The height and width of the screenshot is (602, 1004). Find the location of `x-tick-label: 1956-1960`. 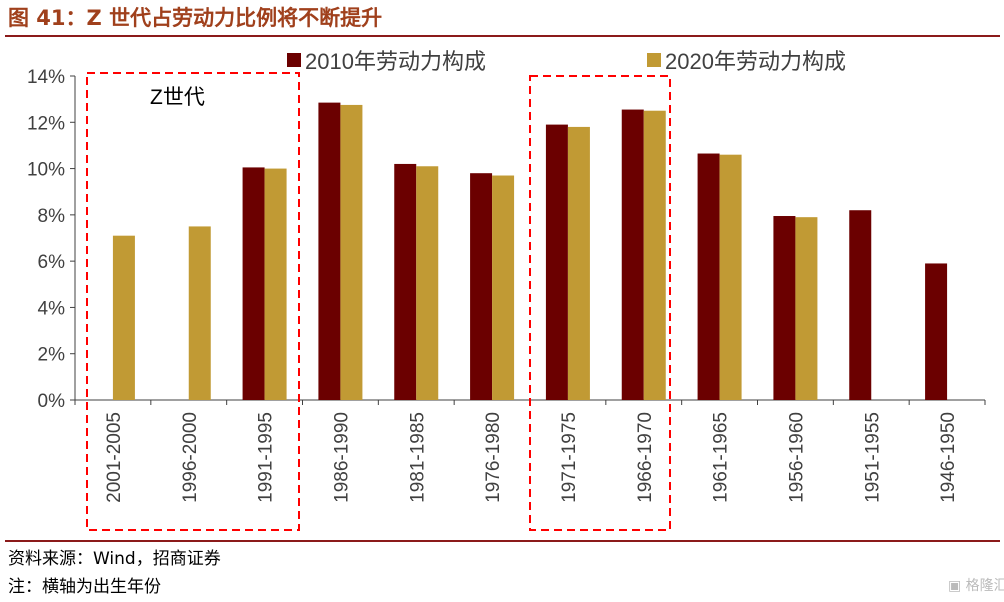

x-tick-label: 1956-1960 is located at coordinates (796, 457).